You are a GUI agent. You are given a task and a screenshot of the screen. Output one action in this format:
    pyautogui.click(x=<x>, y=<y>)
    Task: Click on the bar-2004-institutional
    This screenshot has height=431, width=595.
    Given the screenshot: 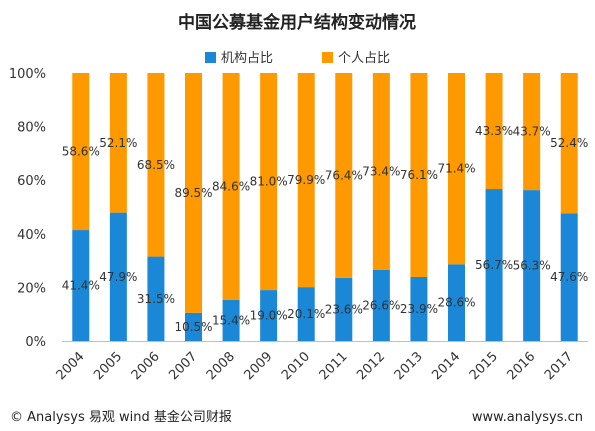 What is the action you would take?
    pyautogui.click(x=81, y=285)
    